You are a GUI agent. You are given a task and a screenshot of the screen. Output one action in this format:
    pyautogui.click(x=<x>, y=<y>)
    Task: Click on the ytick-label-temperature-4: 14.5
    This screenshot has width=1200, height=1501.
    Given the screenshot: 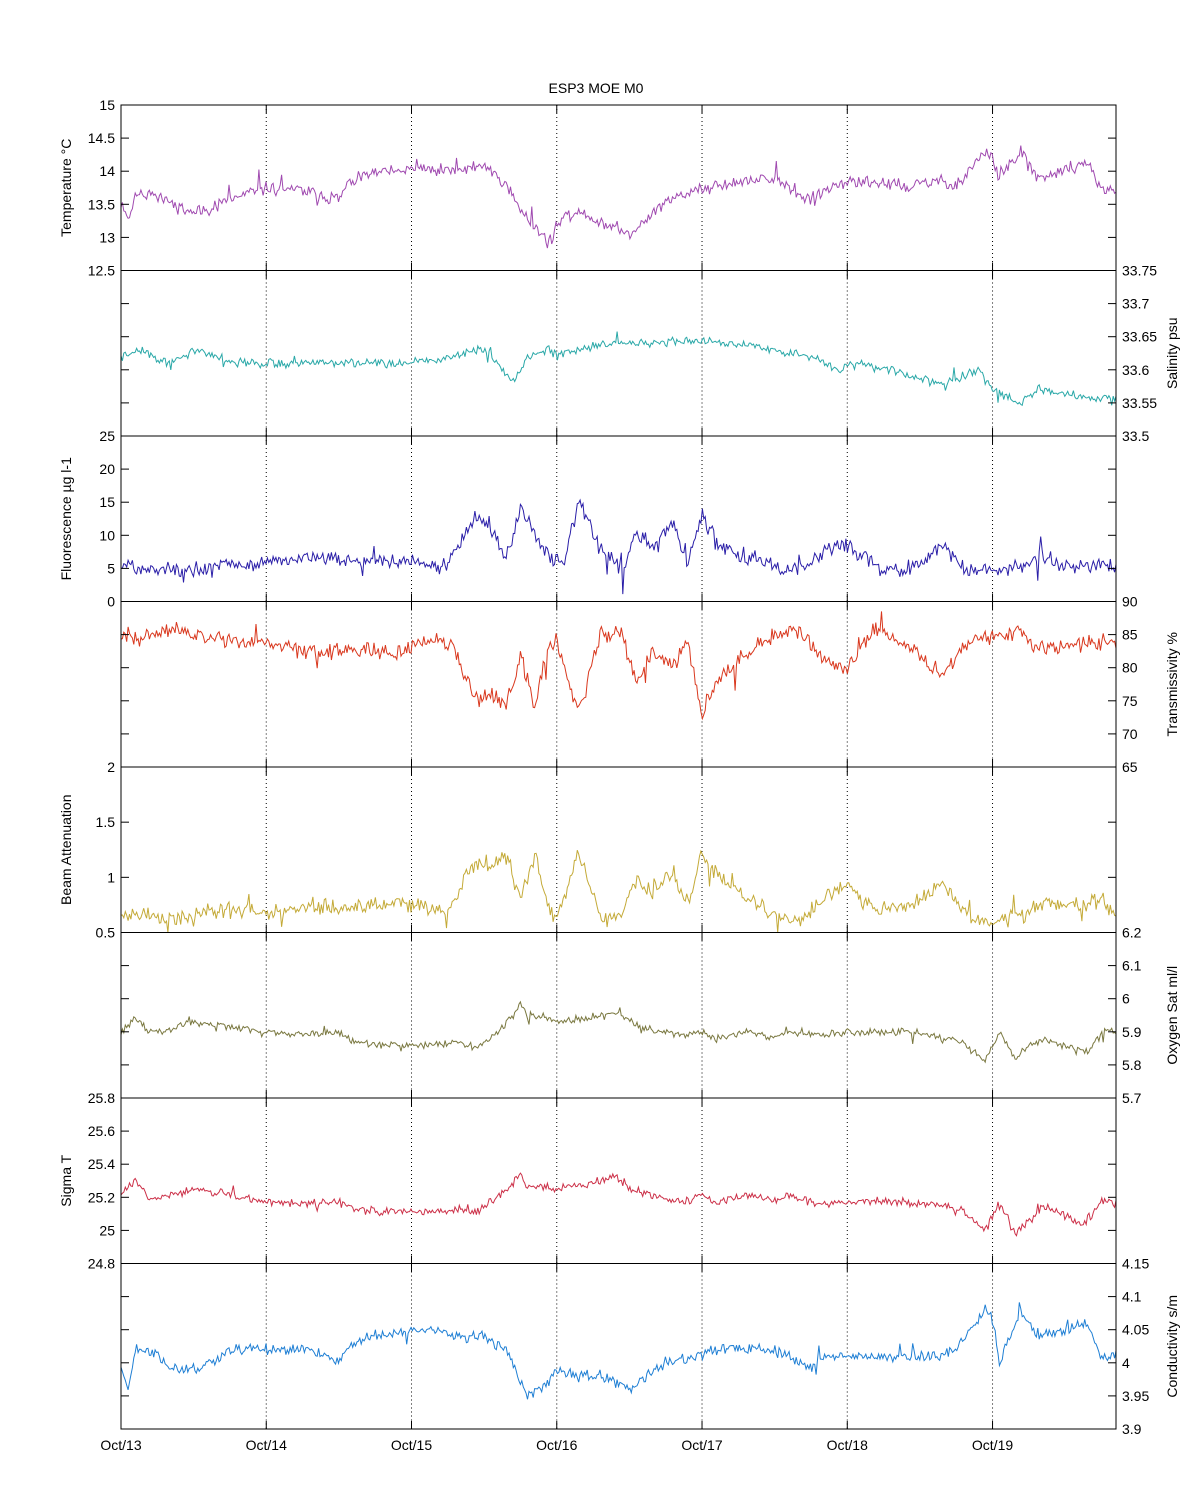 What is the action you would take?
    pyautogui.click(x=101, y=138)
    